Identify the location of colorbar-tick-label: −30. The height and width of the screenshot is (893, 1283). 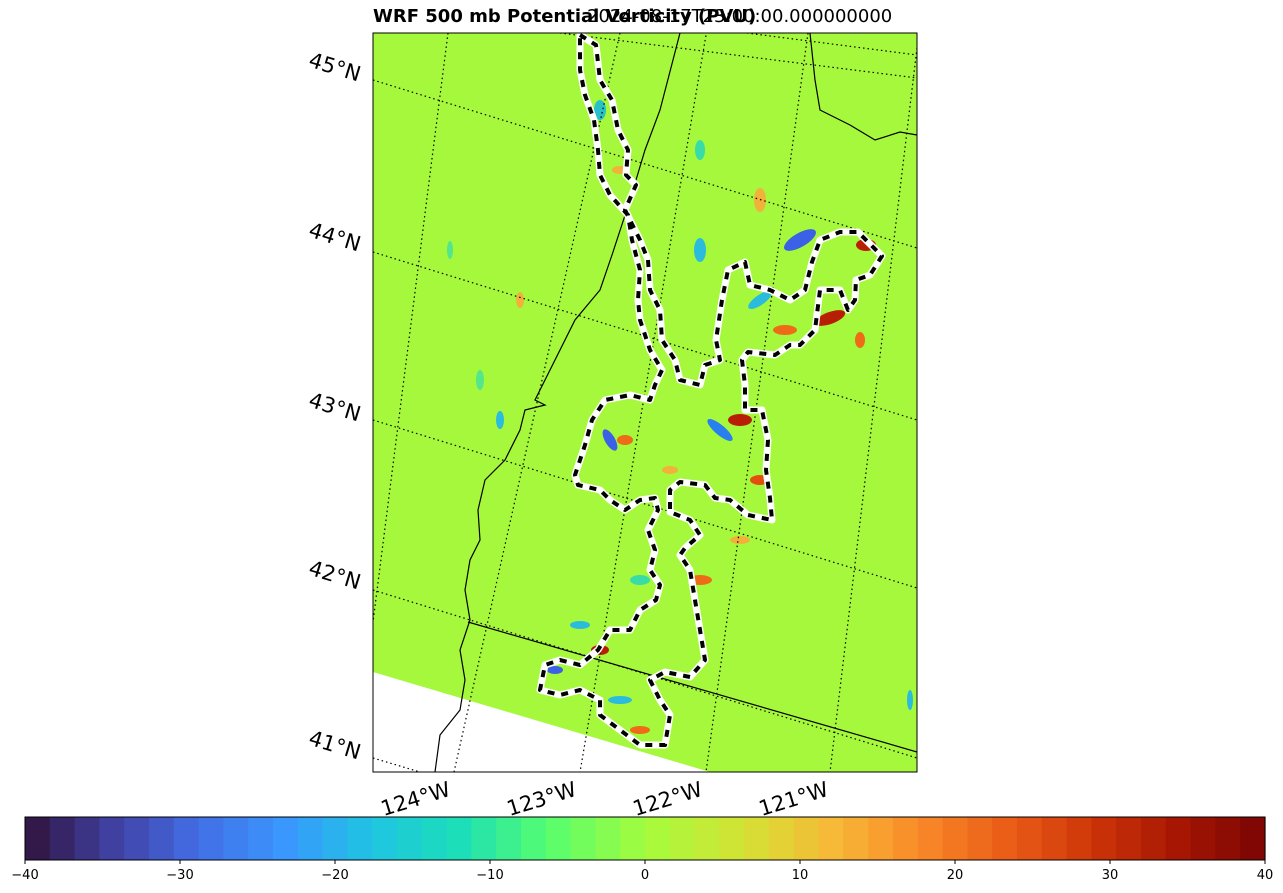
(180, 875).